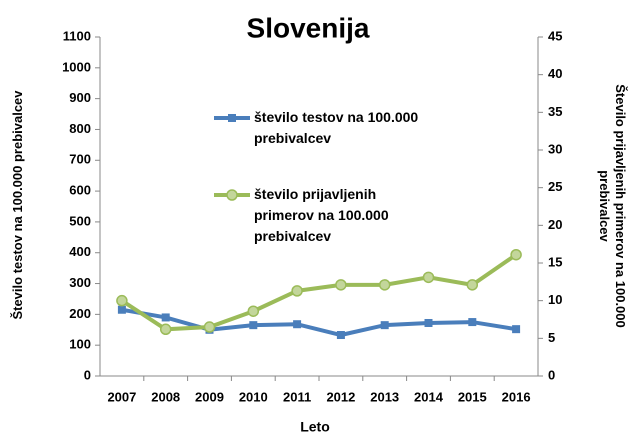 The width and height of the screenshot is (630, 435). I want to click on y-tick-label: 0, so click(87, 374).